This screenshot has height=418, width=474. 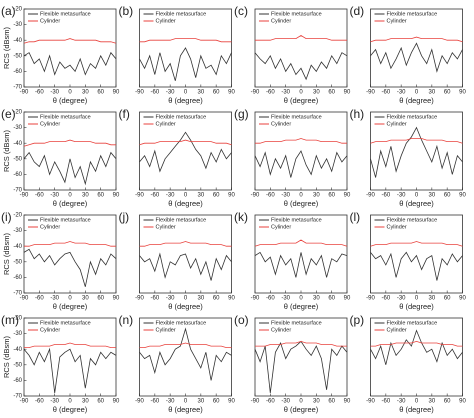 I want to click on y-tick-label: -20, so click(x=17, y=10).